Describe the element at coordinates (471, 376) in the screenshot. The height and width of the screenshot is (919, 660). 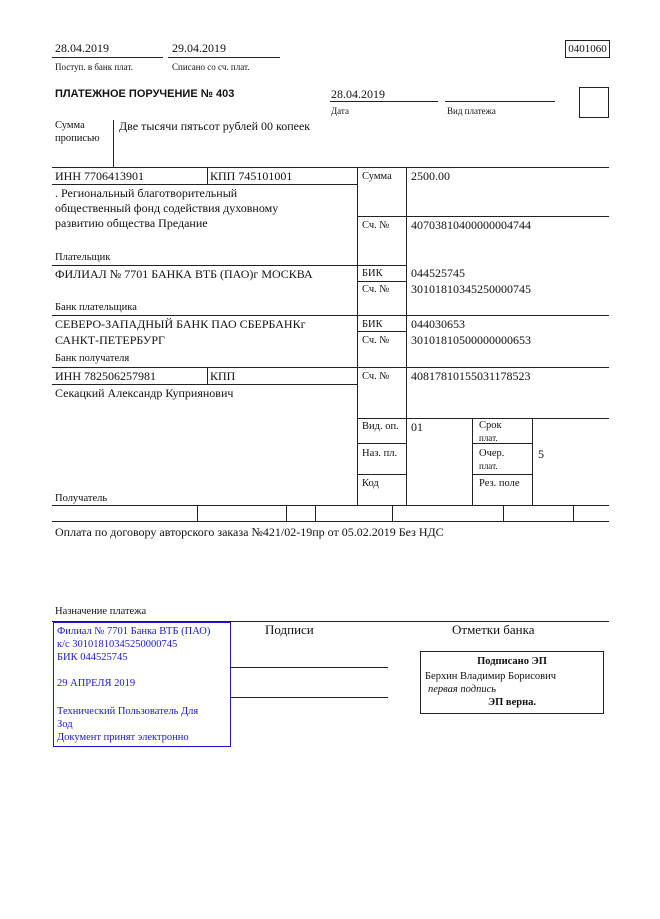
I see `payee-account: 40817810155031178523` at that location.